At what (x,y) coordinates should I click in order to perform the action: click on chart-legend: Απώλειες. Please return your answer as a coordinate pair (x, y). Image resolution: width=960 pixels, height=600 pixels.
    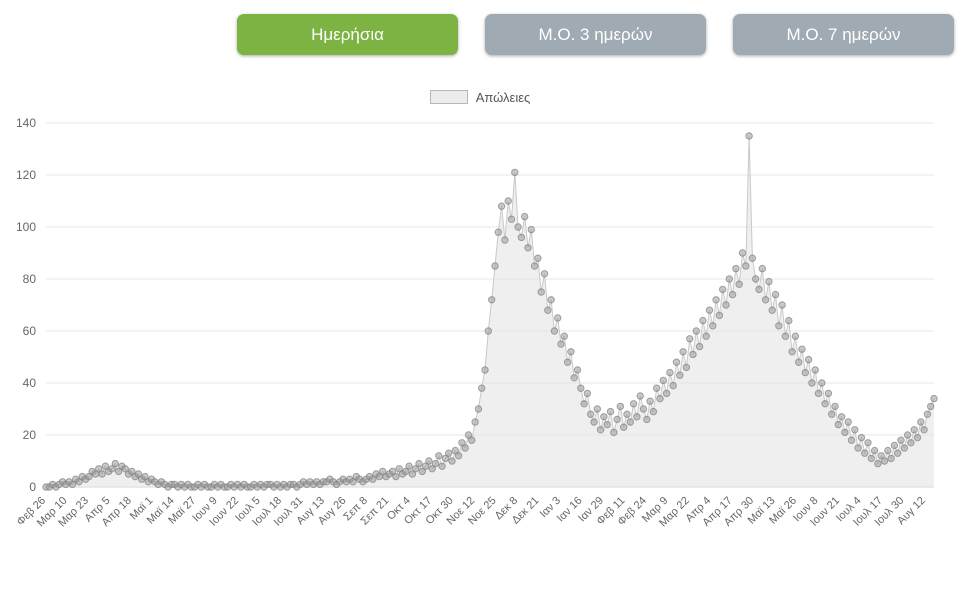
    Looking at the image, I should click on (480, 97).